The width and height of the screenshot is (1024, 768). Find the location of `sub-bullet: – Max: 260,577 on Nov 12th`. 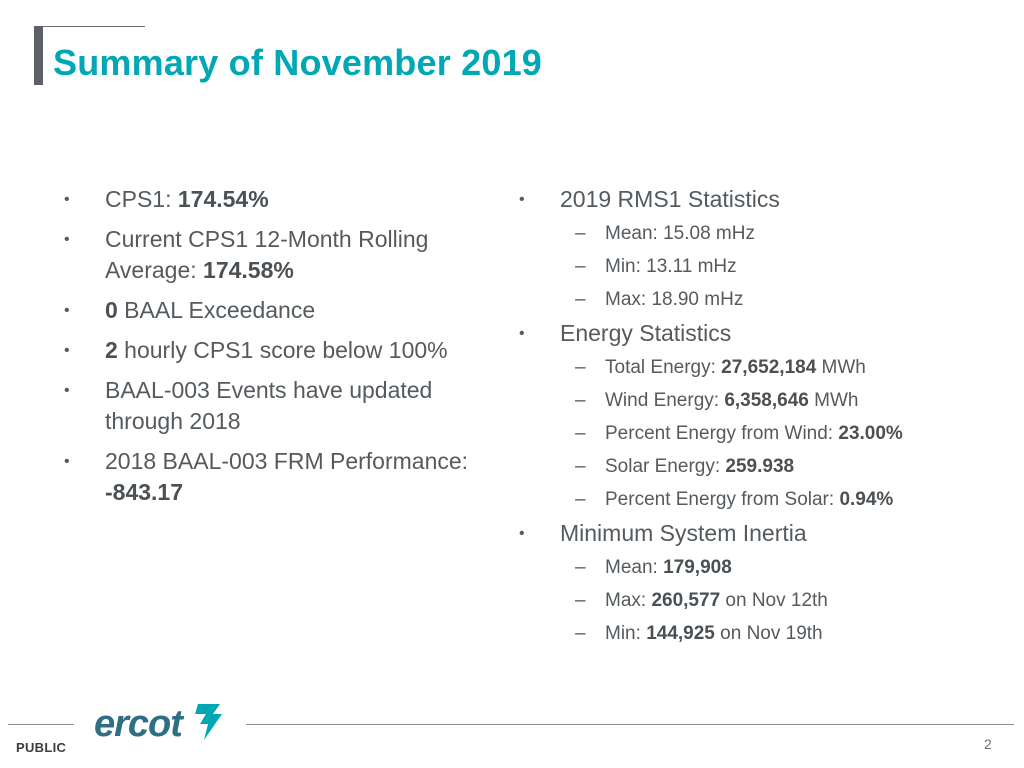

sub-bullet: – Max: 260,577 on Nov 12th is located at coordinates (757, 600).